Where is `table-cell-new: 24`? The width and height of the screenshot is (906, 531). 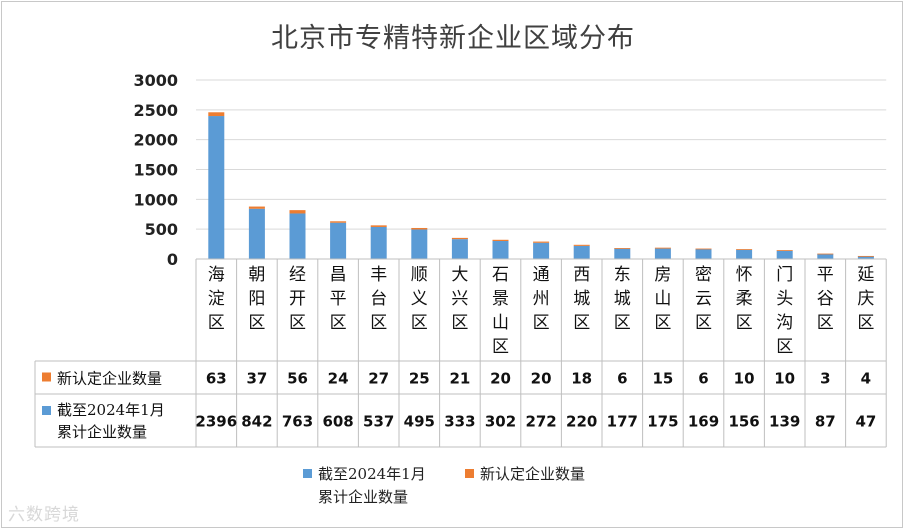 table-cell-new: 24 is located at coordinates (338, 379).